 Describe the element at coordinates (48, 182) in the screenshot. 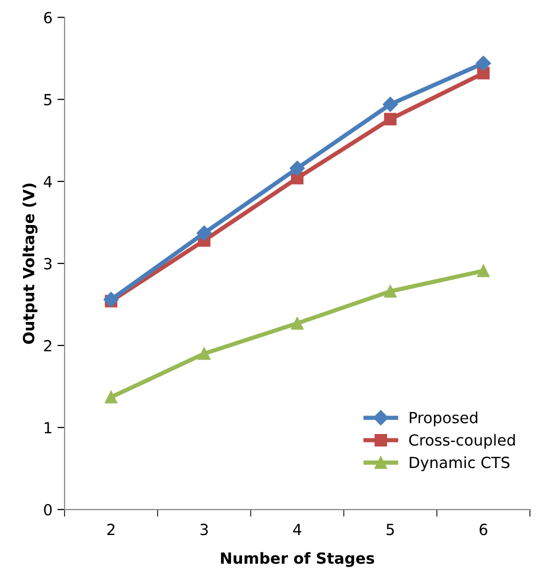

I see `y-tick-label: 4` at that location.